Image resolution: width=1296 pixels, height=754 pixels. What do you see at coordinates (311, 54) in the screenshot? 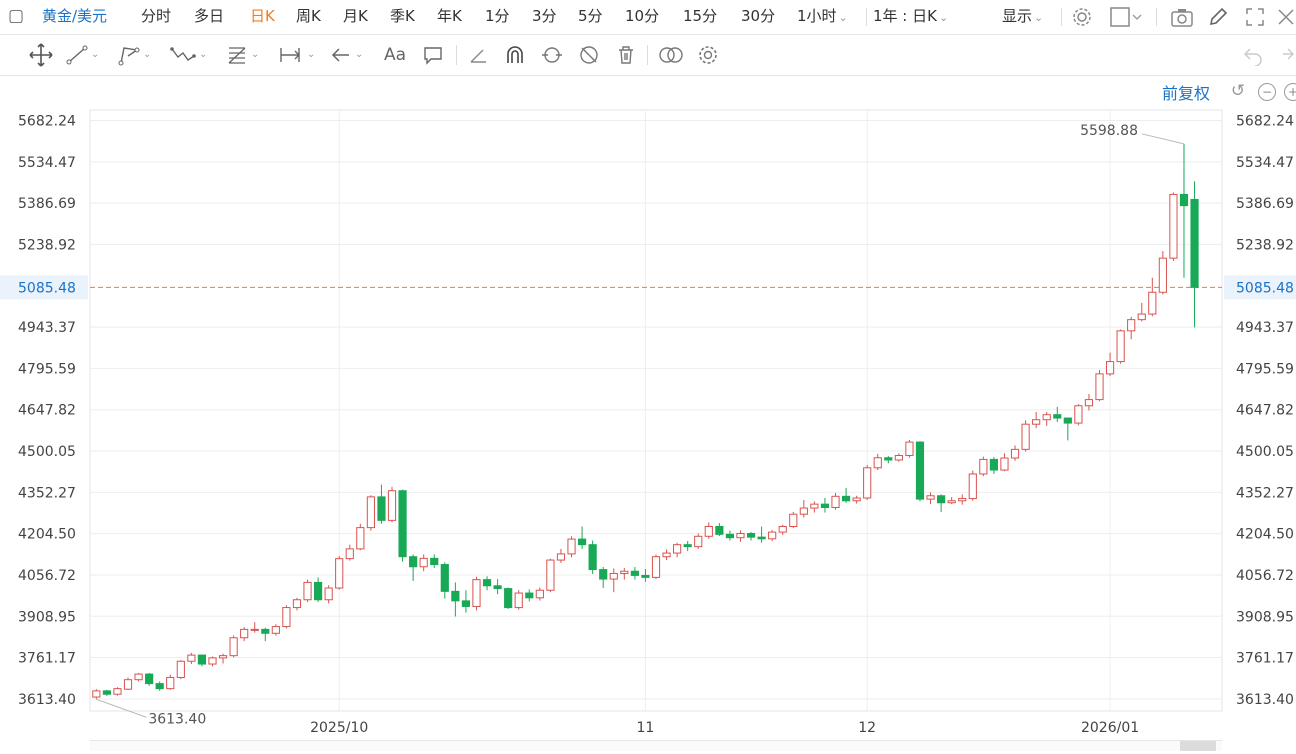
I see `chevron-down-icon: ⌄` at bounding box center [311, 54].